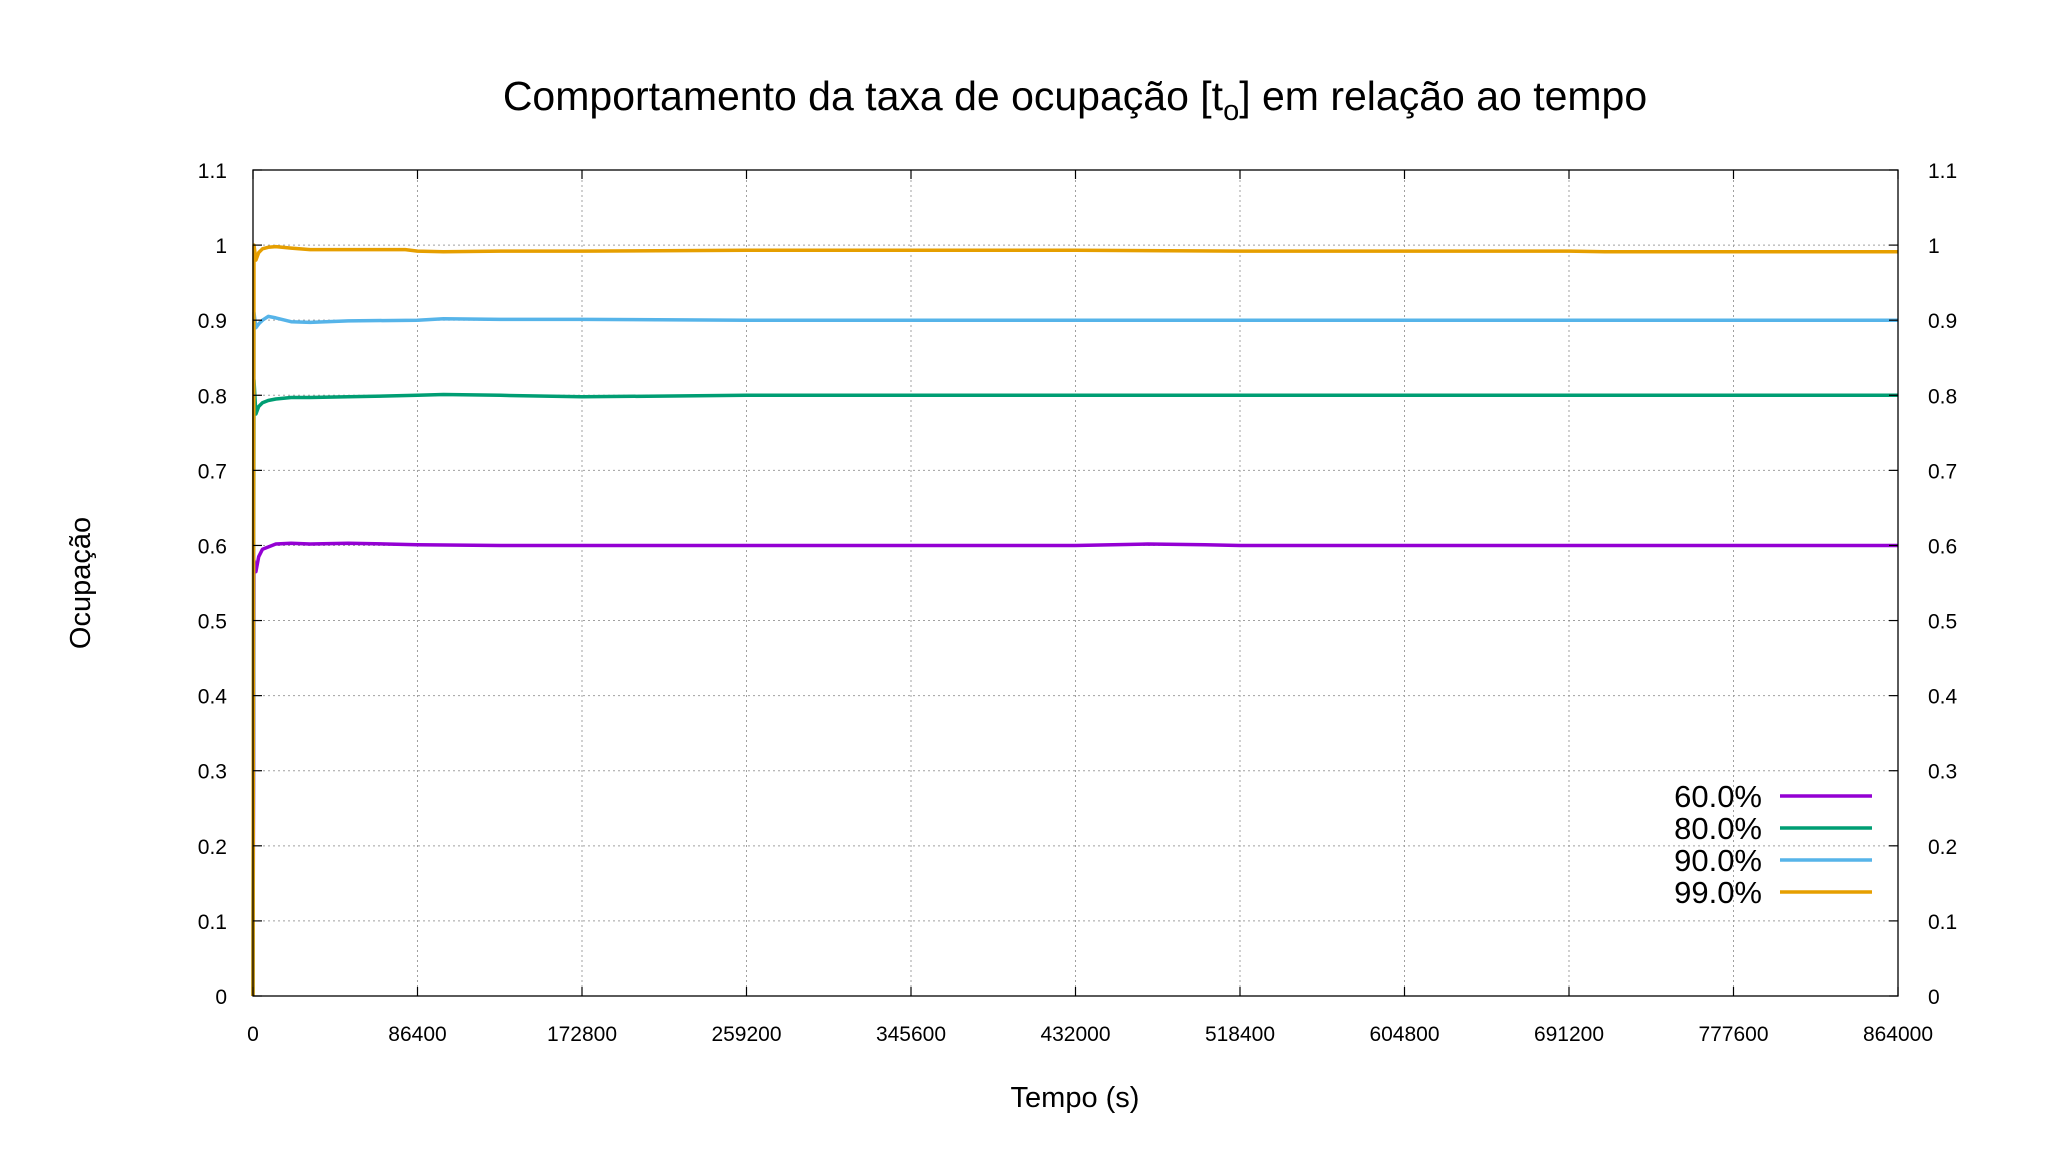 The height and width of the screenshot is (1152, 2048). What do you see at coordinates (1240, 1034) in the screenshot?
I see `x-tick-label: 518400` at bounding box center [1240, 1034].